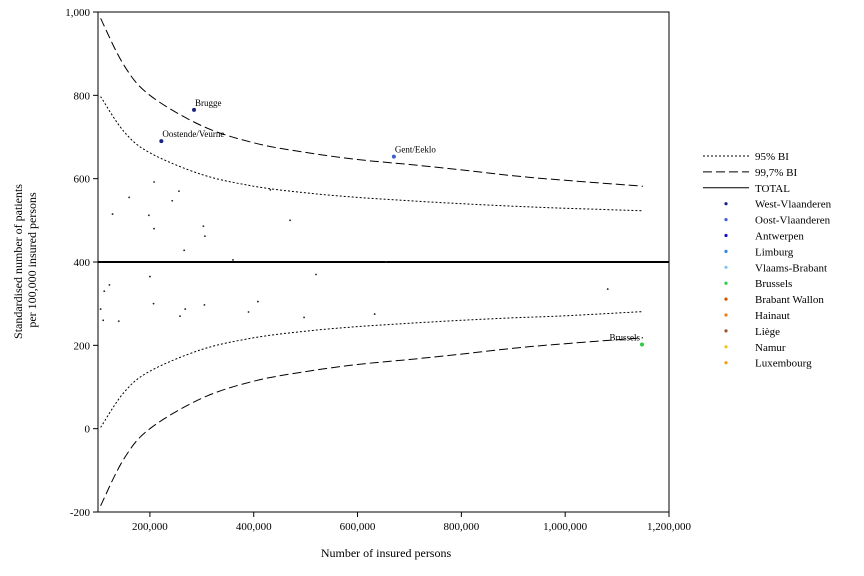 The image size is (864, 576). I want to click on x-tick-label-5: 1,200,000, so click(669, 527).